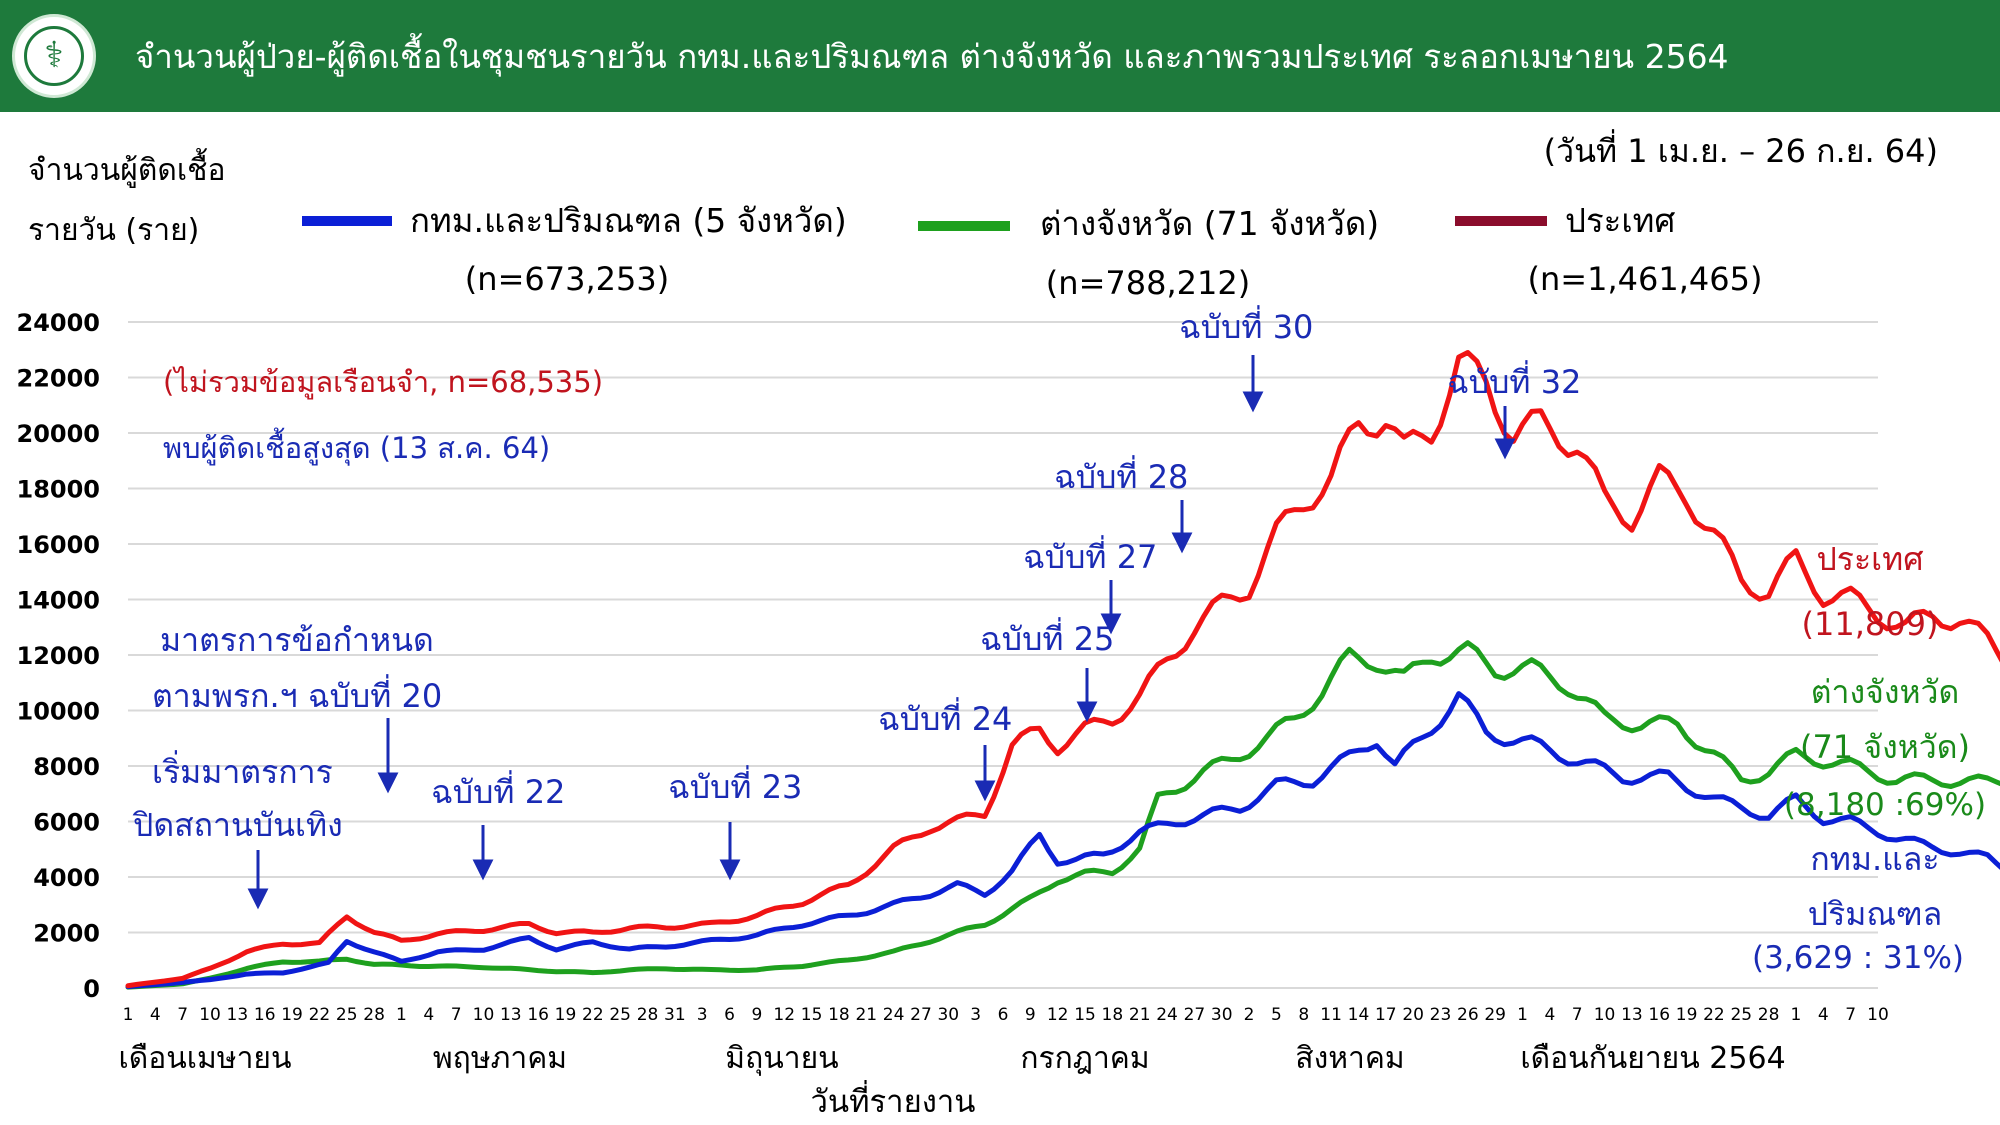  What do you see at coordinates (756, 1015) in the screenshot?
I see `x-tick-label-23: 9` at bounding box center [756, 1015].